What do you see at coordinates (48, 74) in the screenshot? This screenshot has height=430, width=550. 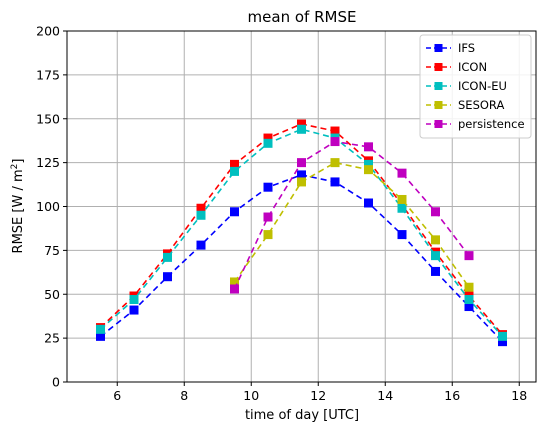 I see `y-tick-label: 175` at bounding box center [48, 74].